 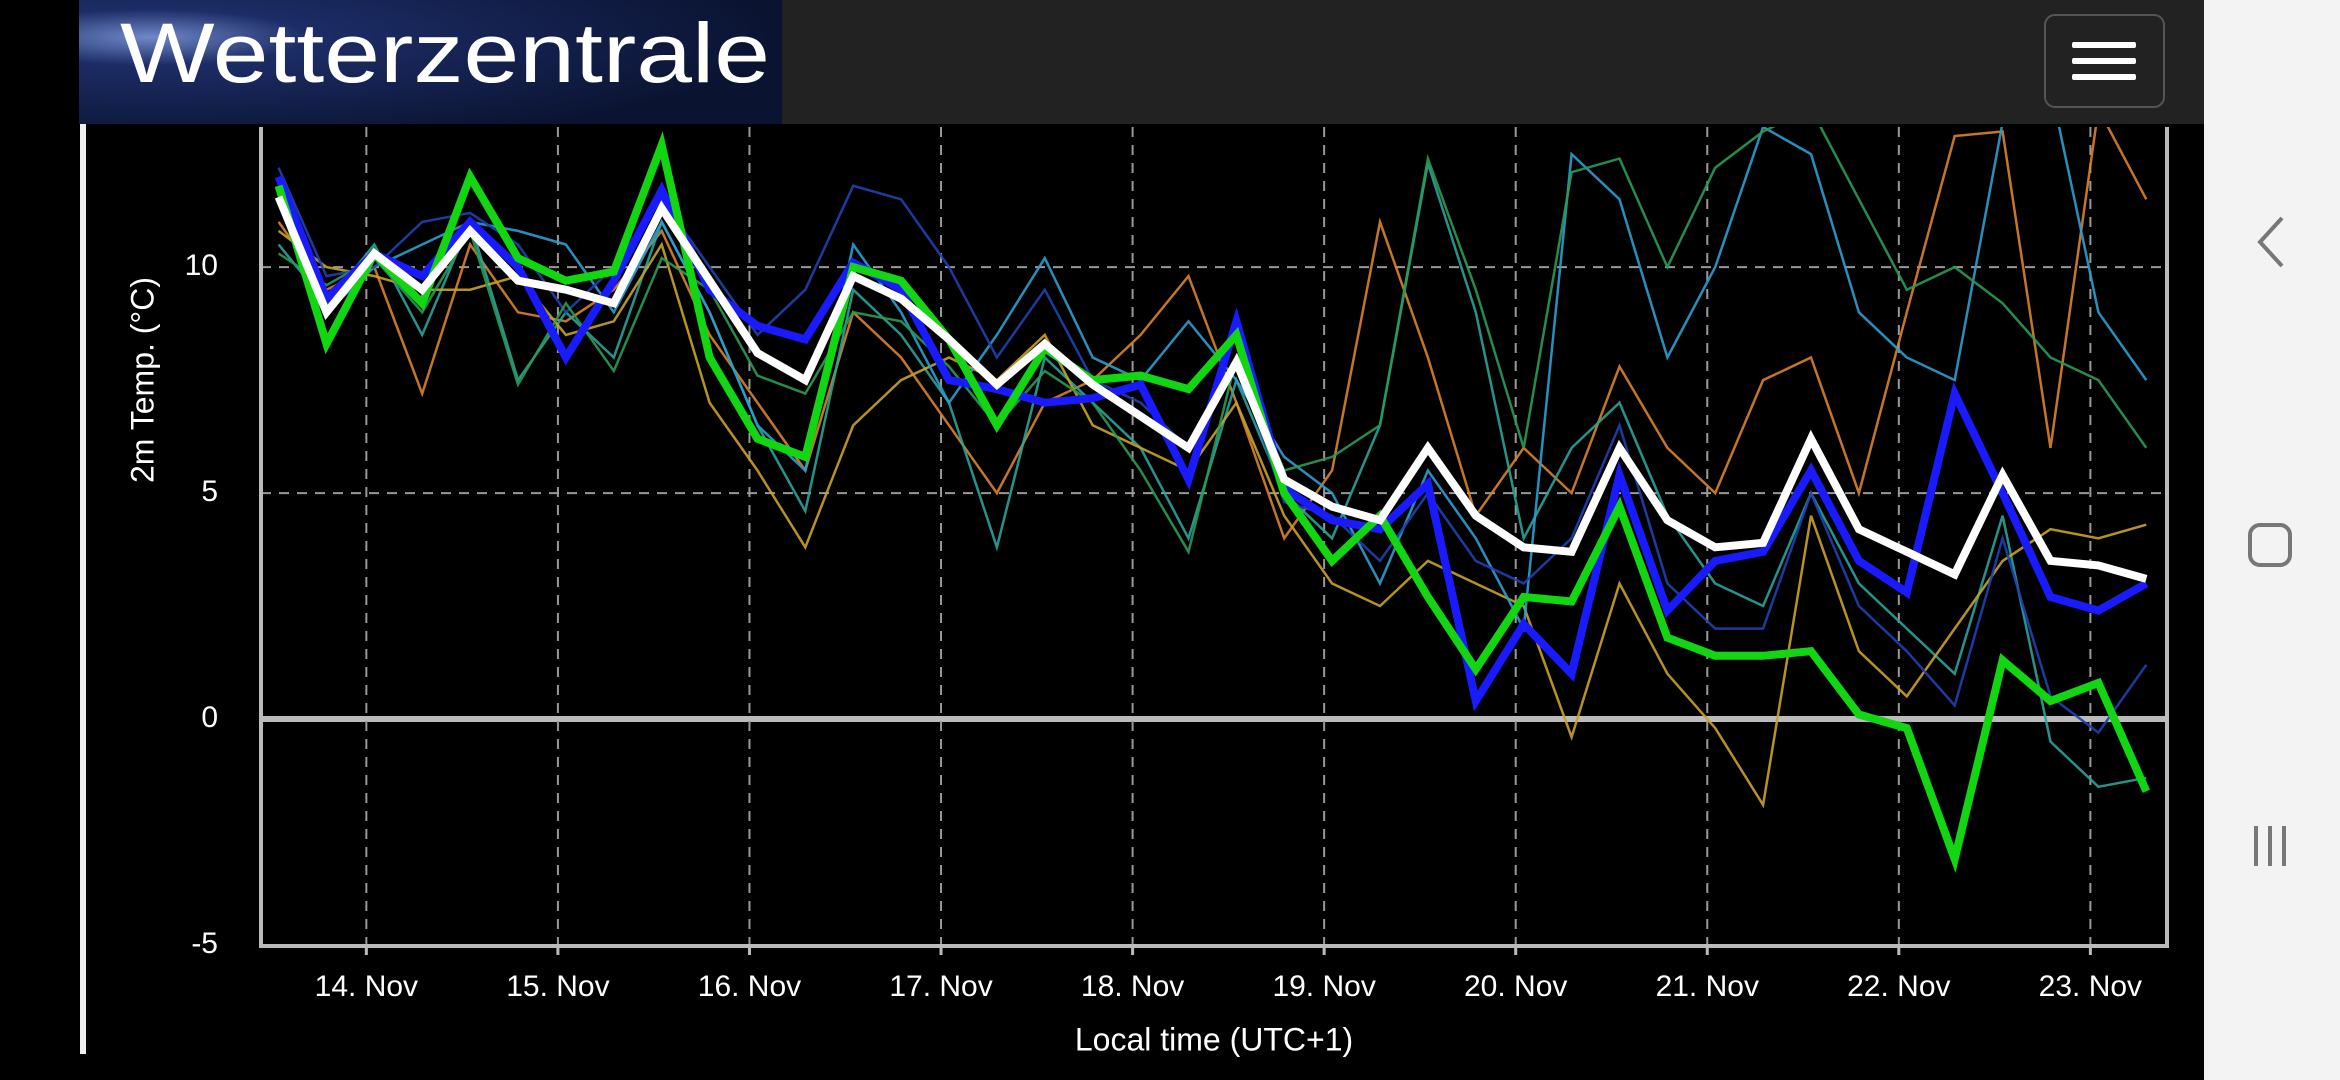 What do you see at coordinates (557, 986) in the screenshot?
I see `x-tick-label: 15. Nov` at bounding box center [557, 986].